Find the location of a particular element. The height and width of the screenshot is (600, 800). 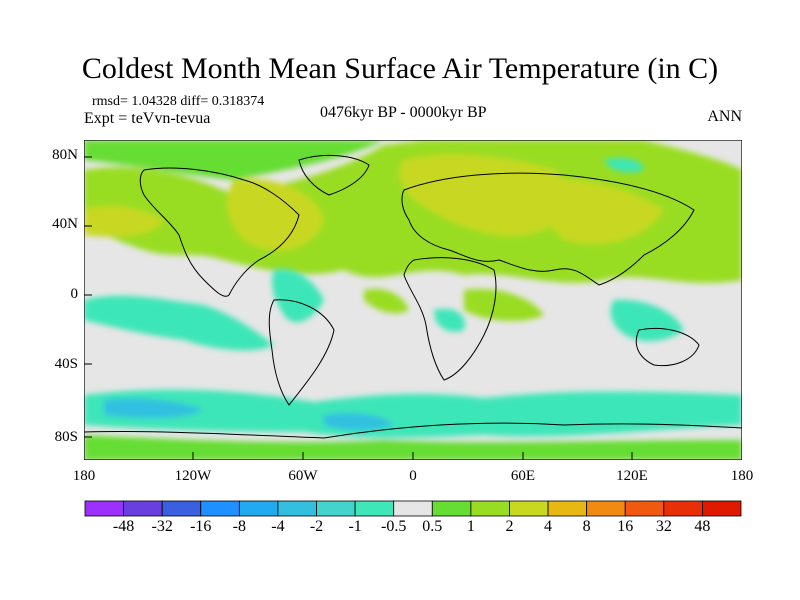

lon-tick-180e: 180 is located at coordinates (742, 476).